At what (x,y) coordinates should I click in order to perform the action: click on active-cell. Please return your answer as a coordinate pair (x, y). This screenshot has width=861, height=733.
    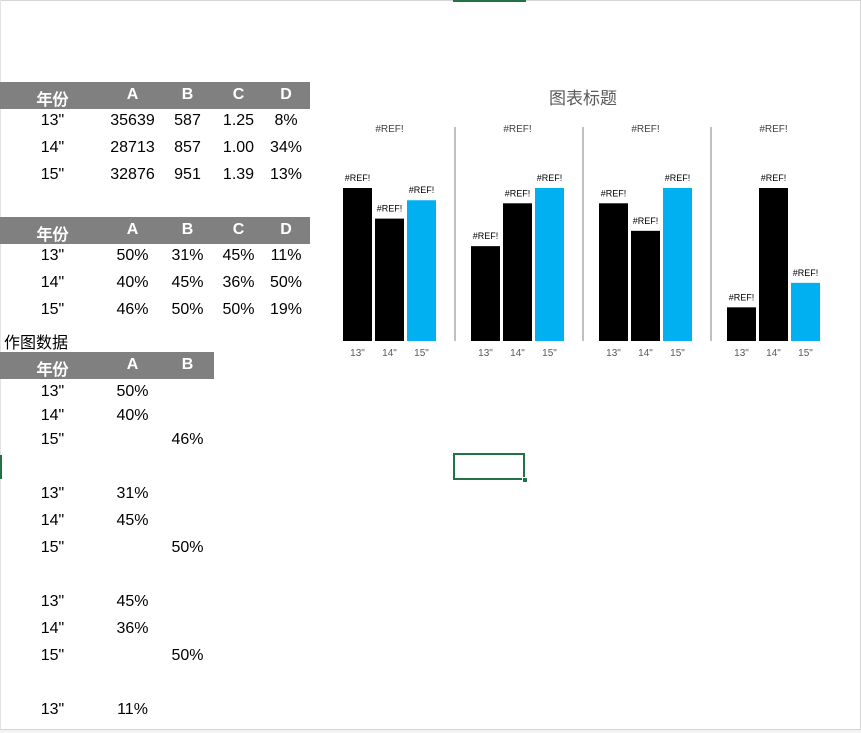
    Looking at the image, I should click on (489, 466).